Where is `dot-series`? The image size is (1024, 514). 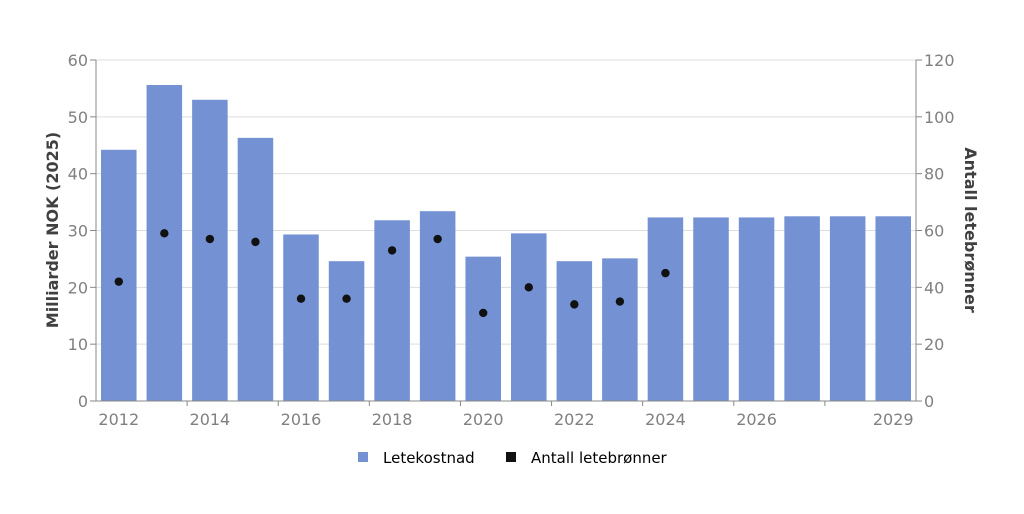 dot-series is located at coordinates (392, 273).